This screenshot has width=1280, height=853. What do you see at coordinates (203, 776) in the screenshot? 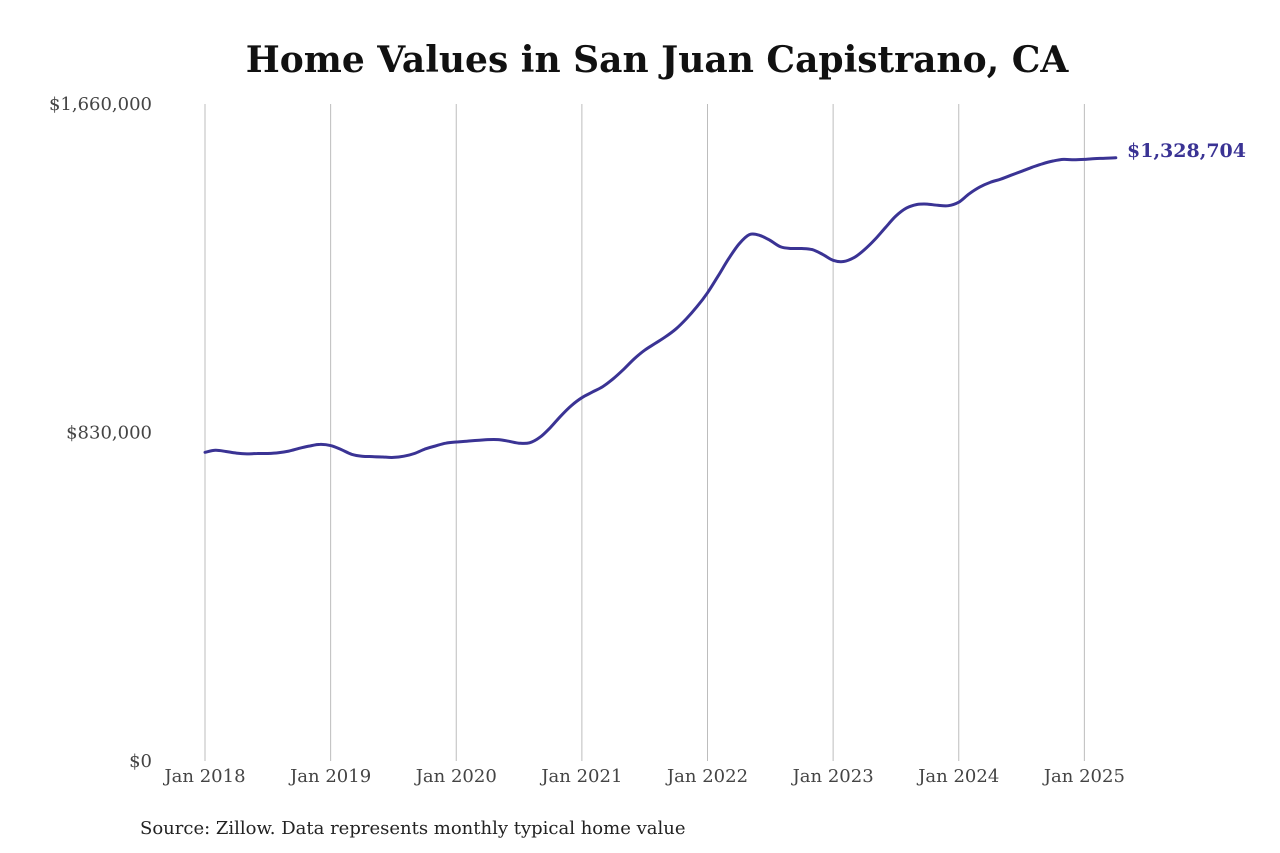
I see `x-tick-label: Jan 2018` at bounding box center [203, 776].